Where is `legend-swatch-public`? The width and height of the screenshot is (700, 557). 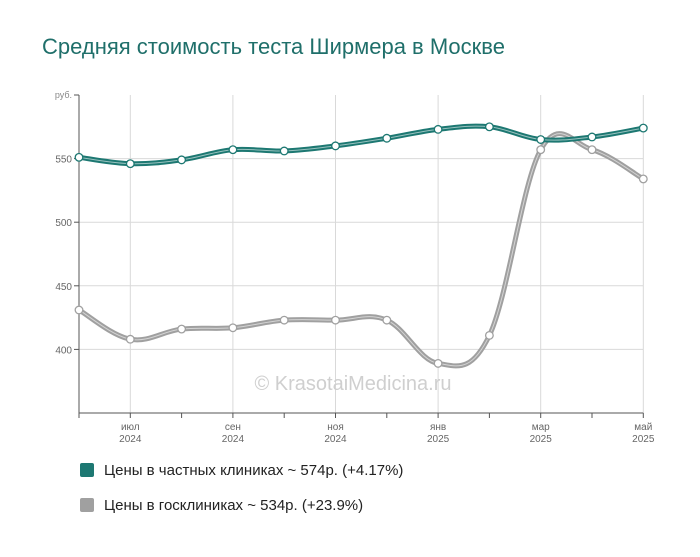
legend-swatch-public is located at coordinates (87, 505).